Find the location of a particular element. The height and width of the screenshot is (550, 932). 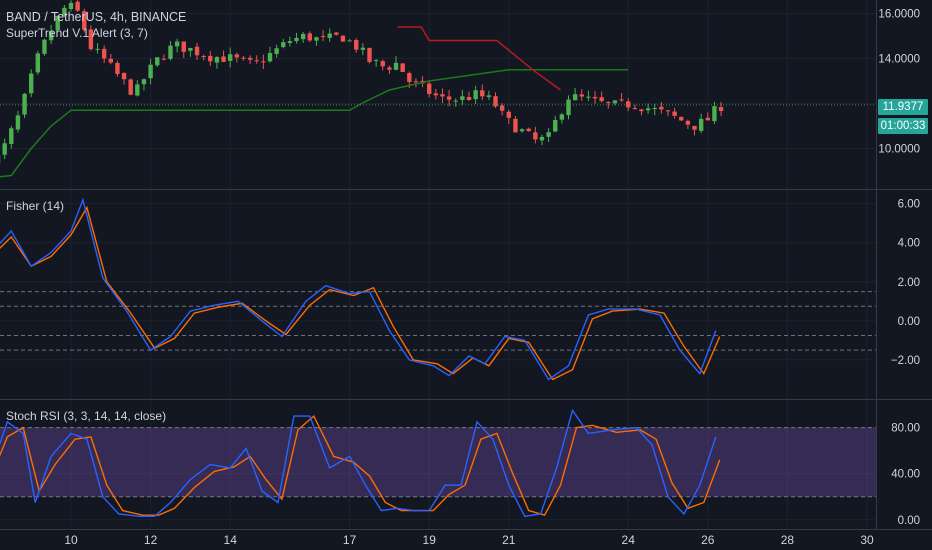

fisher-legend: Fisher (14) is located at coordinates (35, 206).